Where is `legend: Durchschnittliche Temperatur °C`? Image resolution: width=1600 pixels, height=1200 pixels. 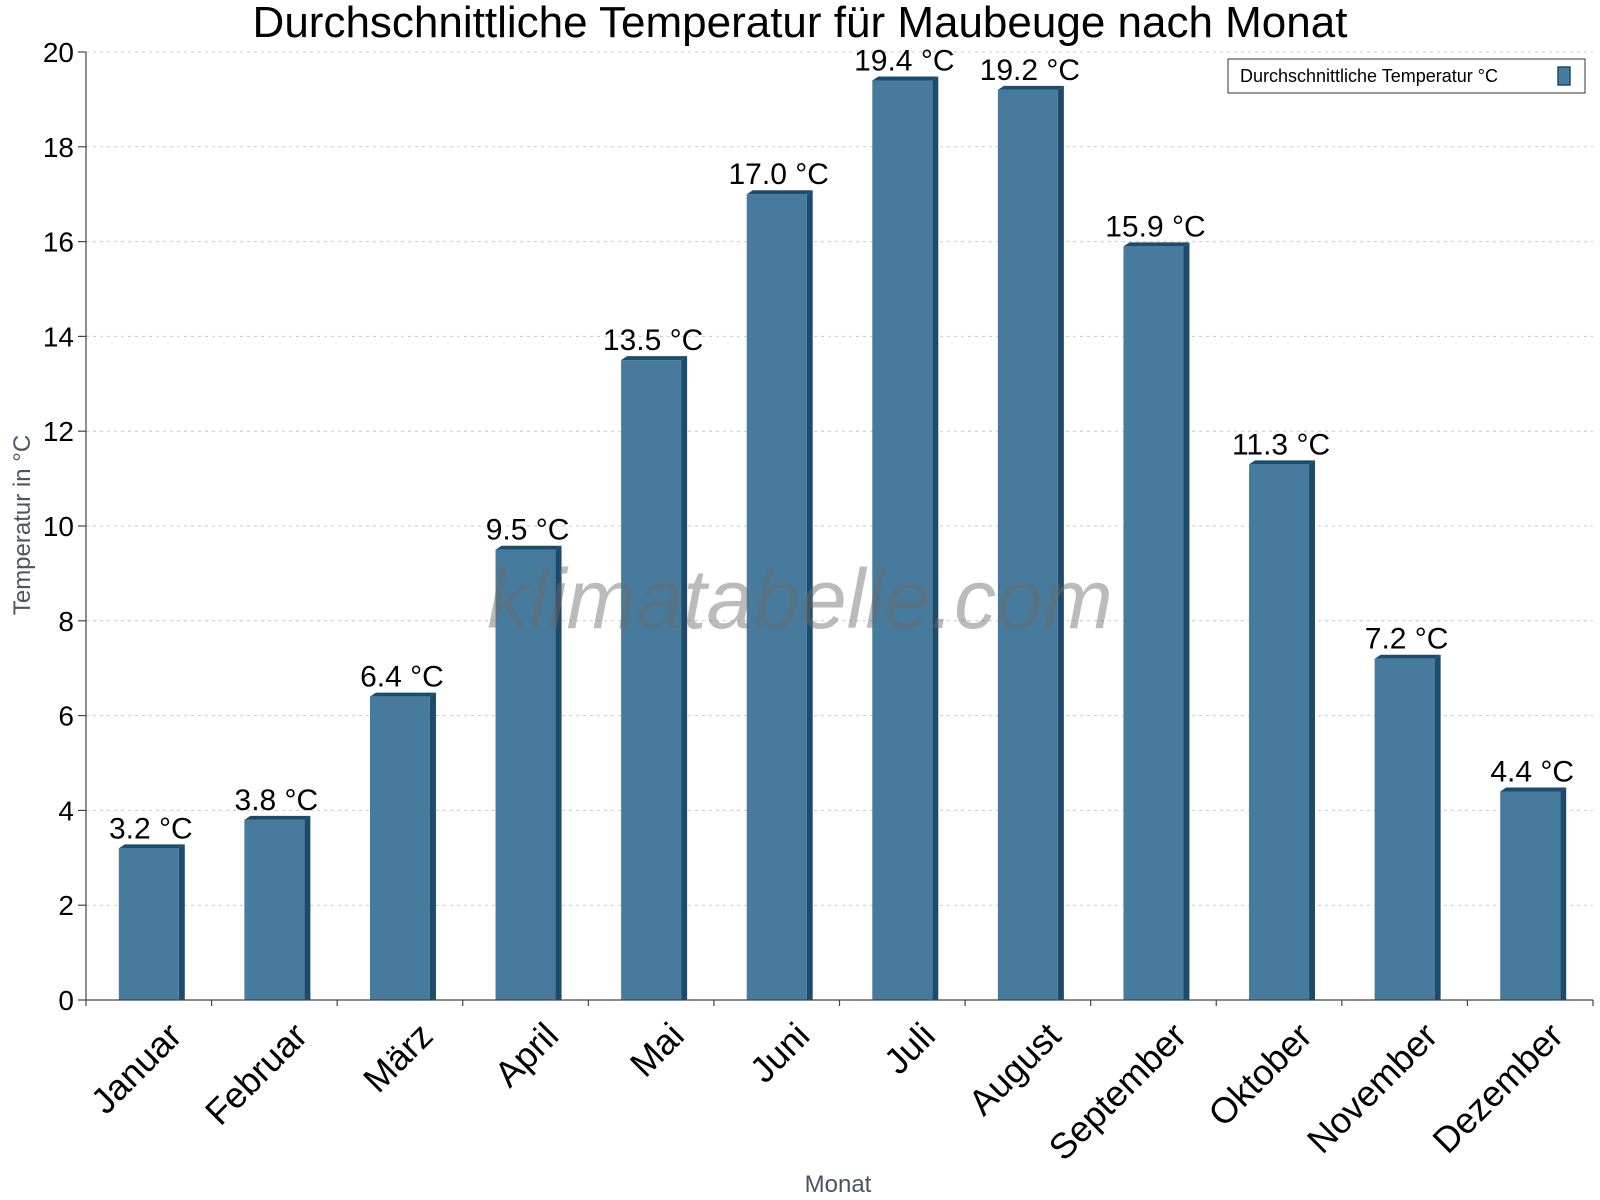
legend: Durchschnittliche Temperatur °C is located at coordinates (1406, 76).